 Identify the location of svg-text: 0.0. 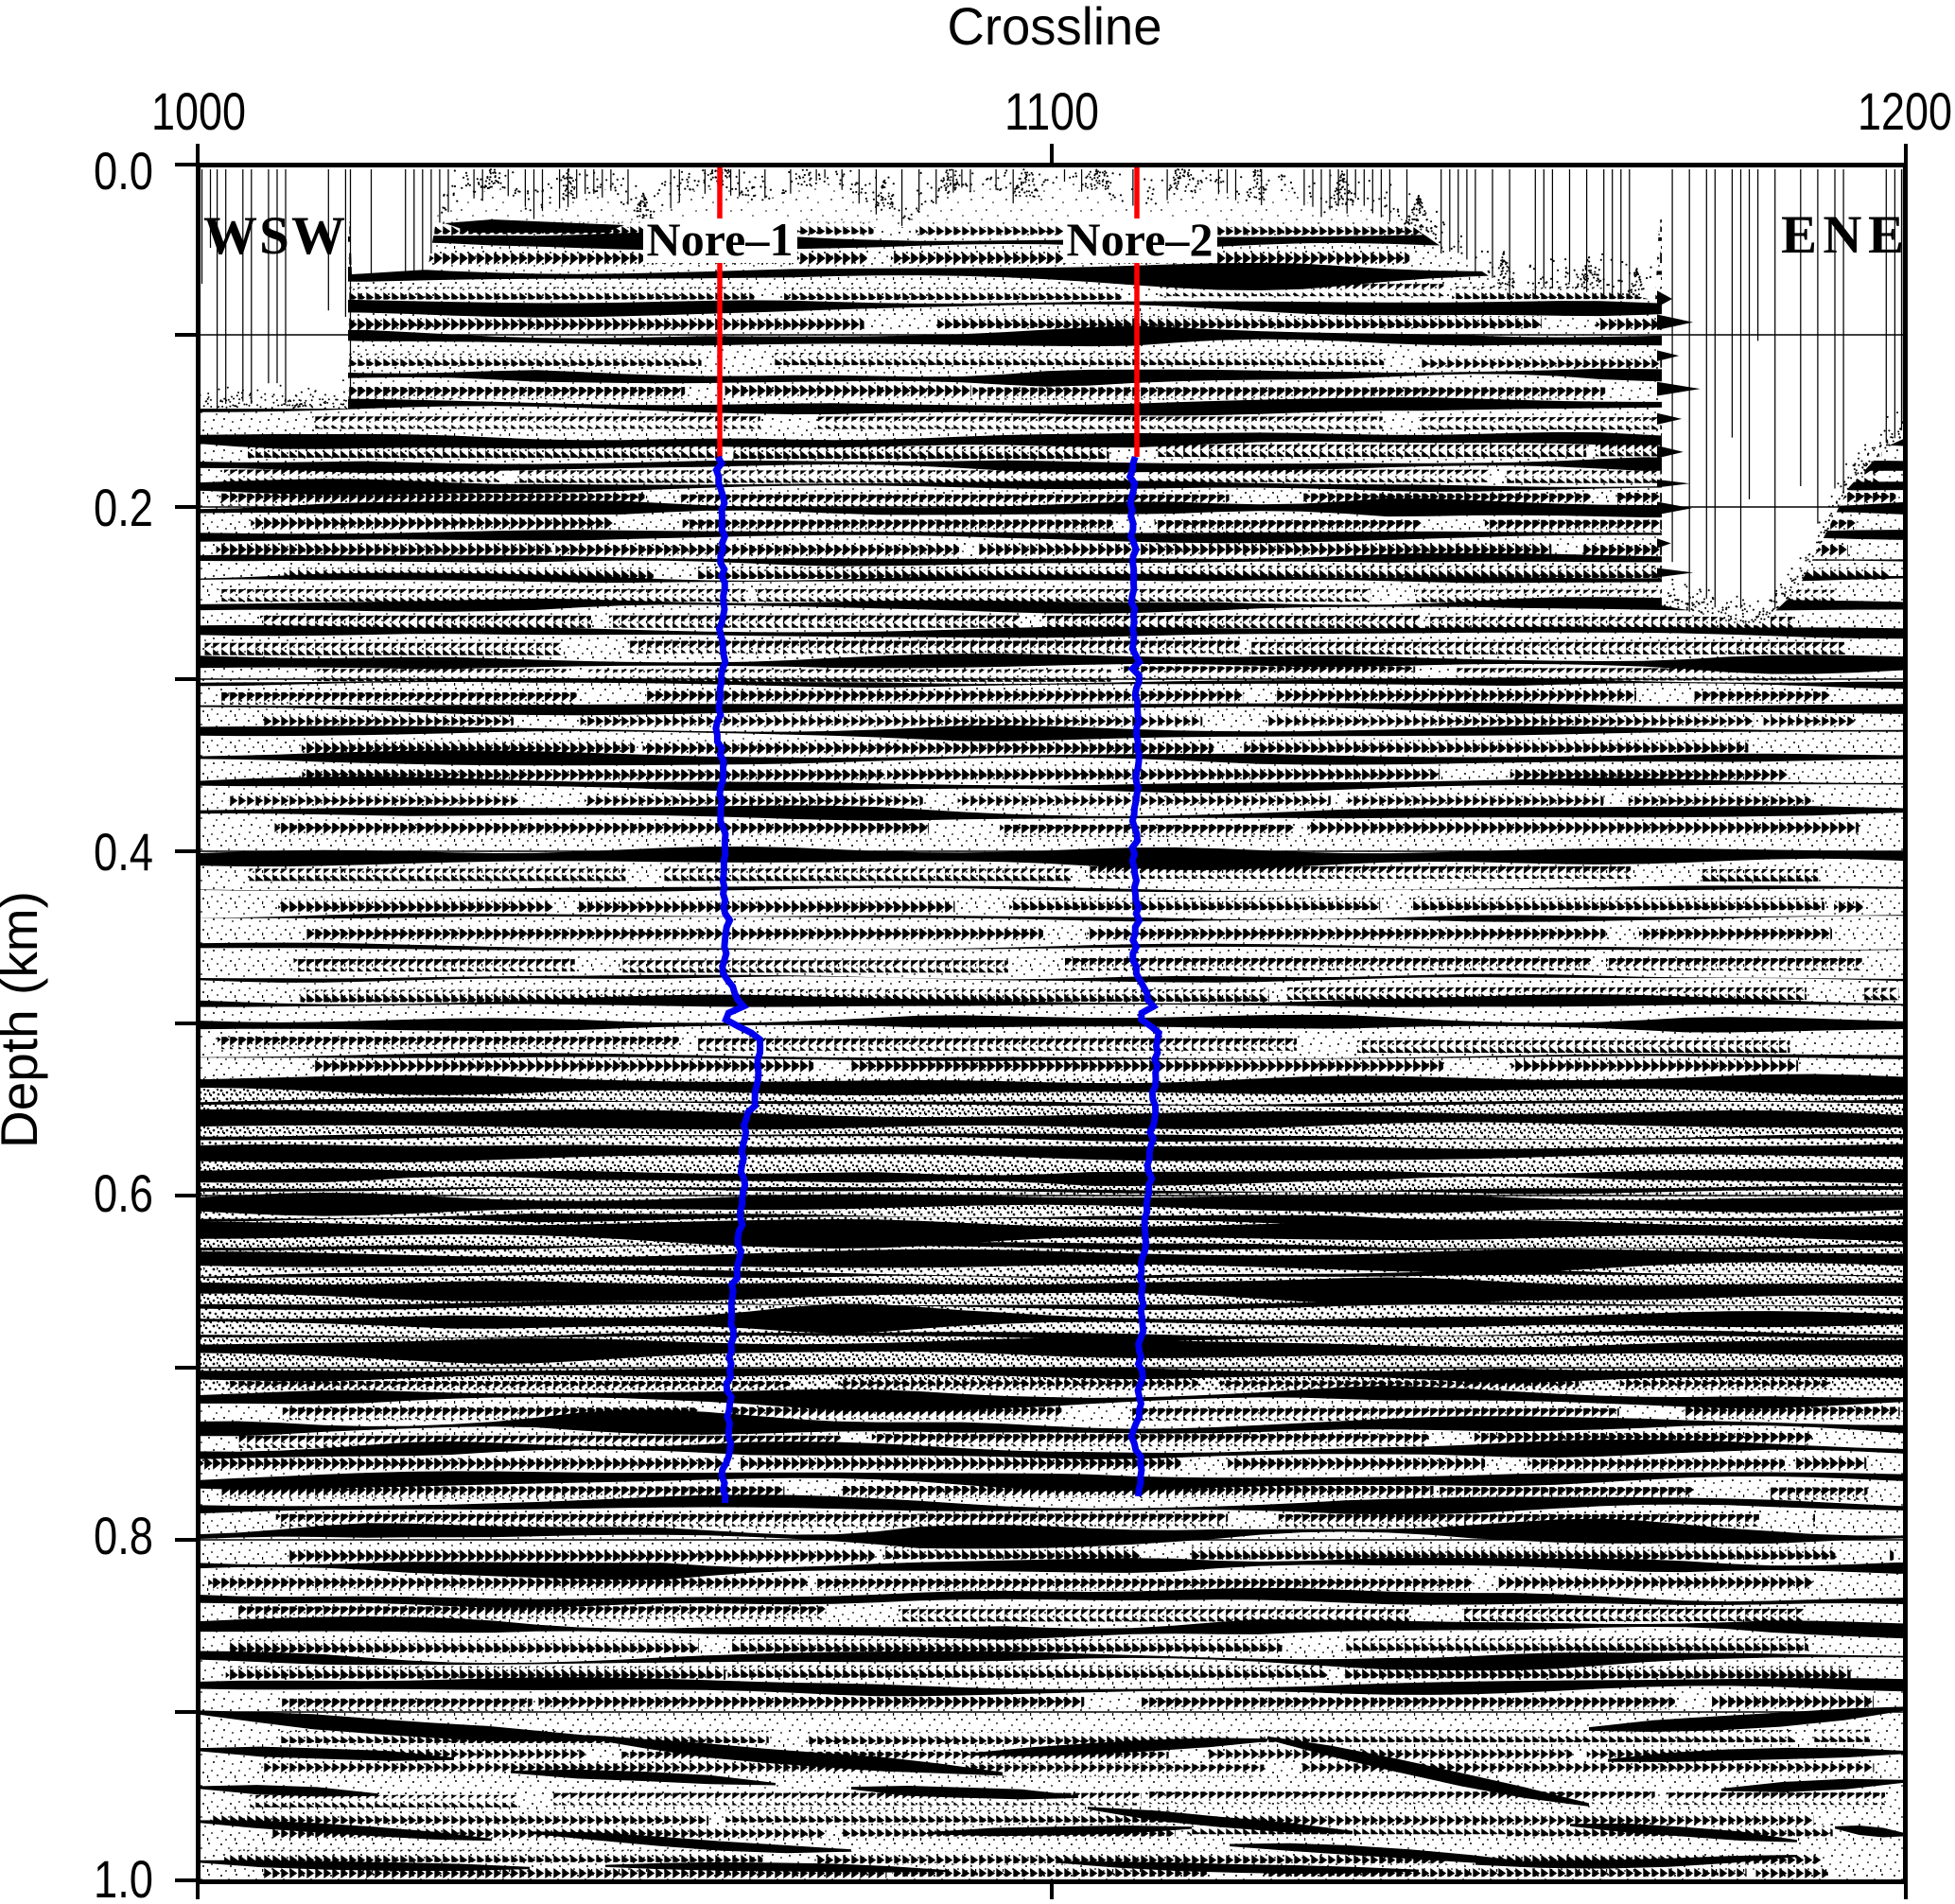
(124, 171).